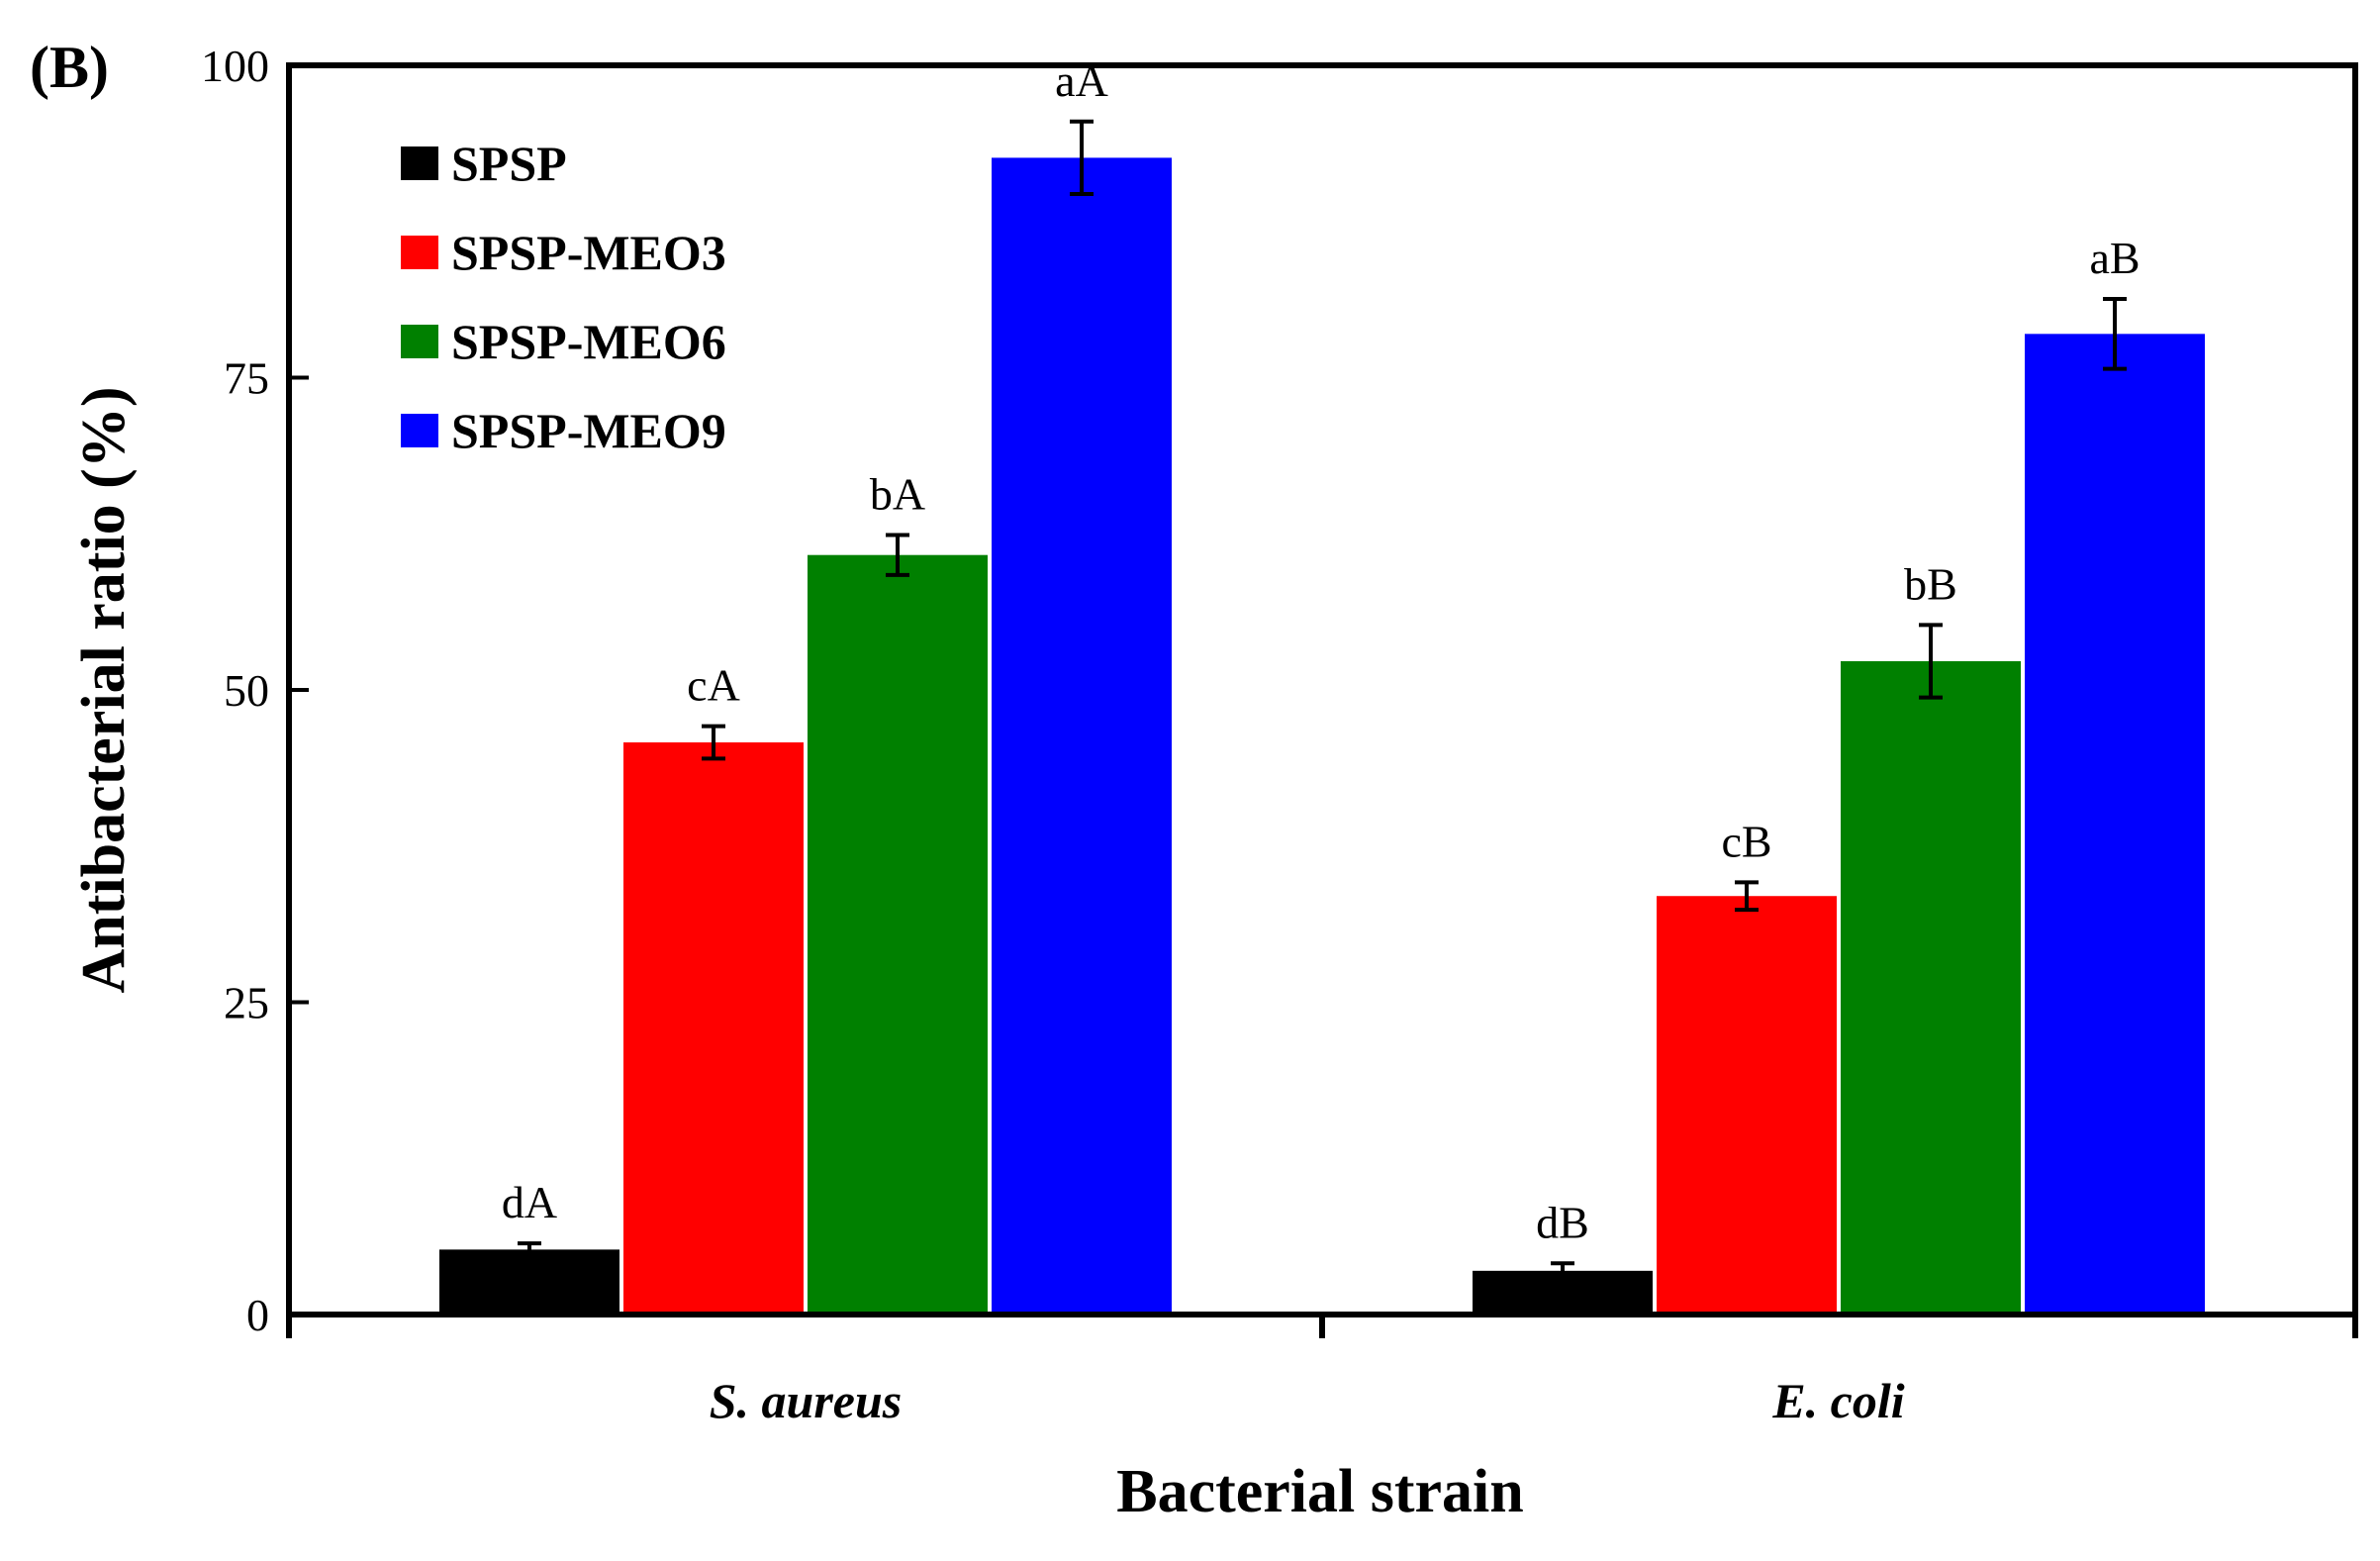  I want to click on significance-label: bA, so click(897, 495).